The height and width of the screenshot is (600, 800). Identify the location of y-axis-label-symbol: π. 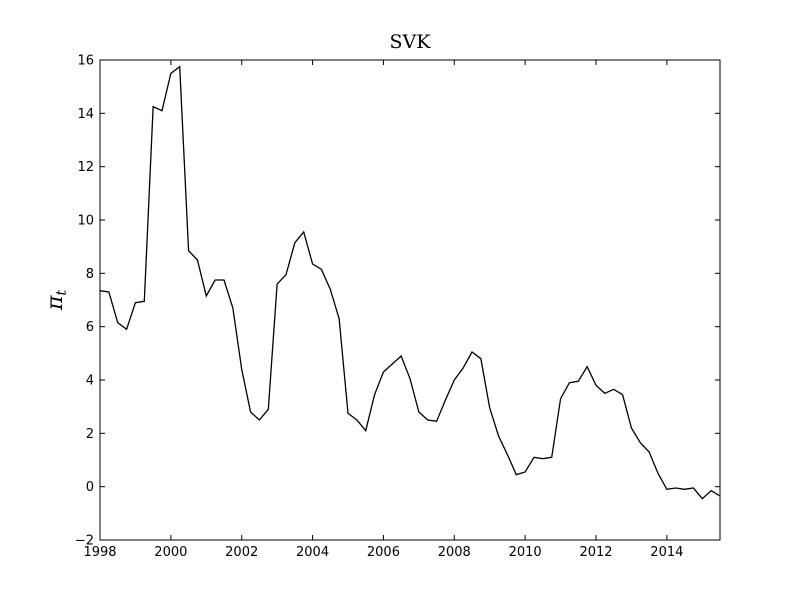
(55, 303).